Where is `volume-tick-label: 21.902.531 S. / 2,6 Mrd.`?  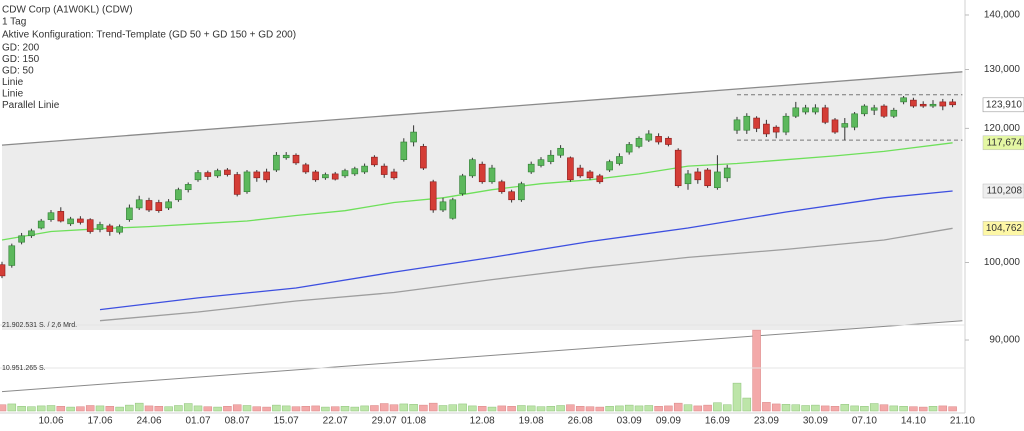 volume-tick-label: 21.902.531 S. / 2,6 Mrd. is located at coordinates (39, 325).